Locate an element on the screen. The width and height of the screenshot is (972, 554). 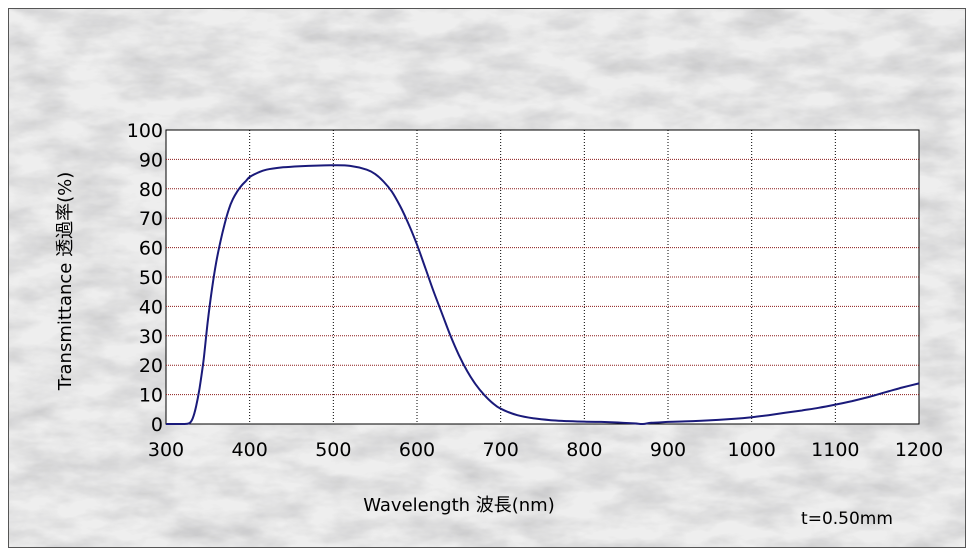
y-tick-label: 90 is located at coordinates (151, 160).